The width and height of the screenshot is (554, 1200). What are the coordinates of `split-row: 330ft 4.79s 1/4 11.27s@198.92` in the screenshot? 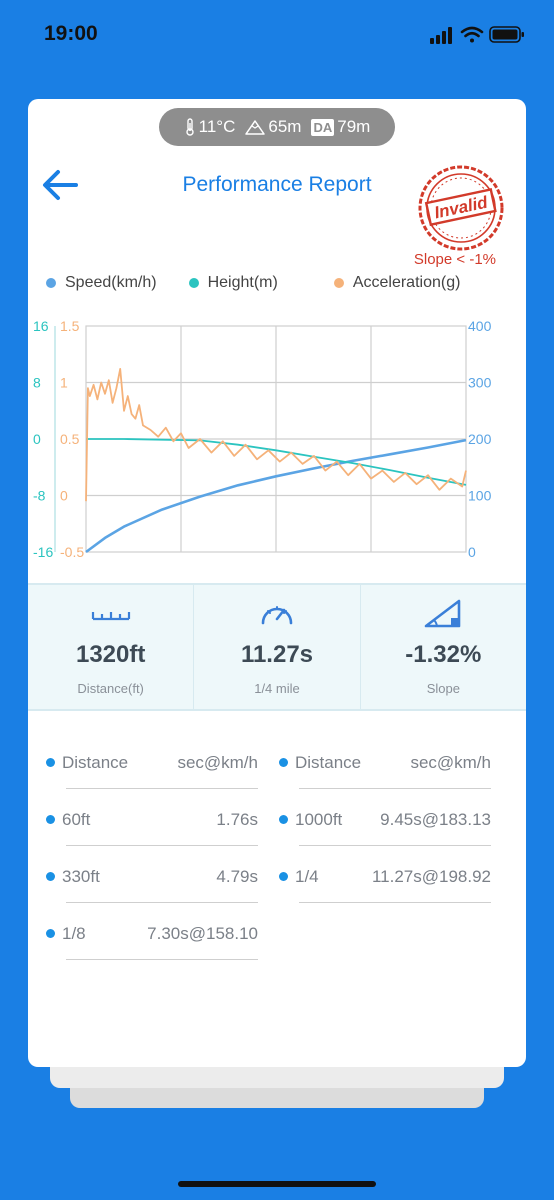 It's located at (277, 883).